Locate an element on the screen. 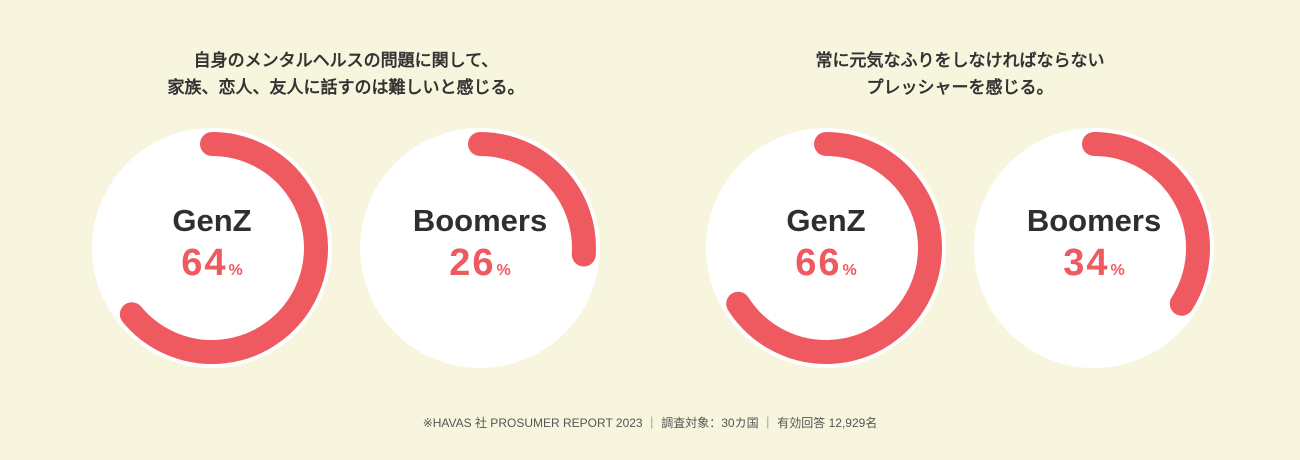  donut-label: GenZ 66% is located at coordinates (826, 244).